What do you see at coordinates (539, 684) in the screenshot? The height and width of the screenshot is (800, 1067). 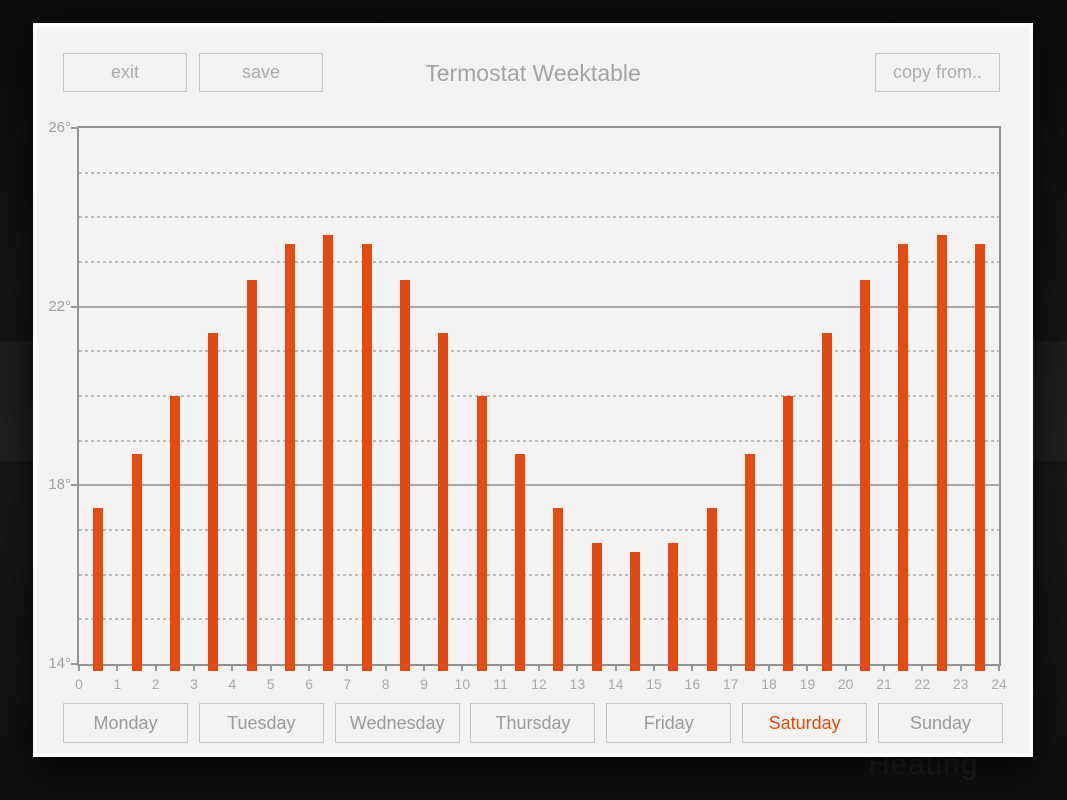 I see `x-tick-label: 12` at bounding box center [539, 684].